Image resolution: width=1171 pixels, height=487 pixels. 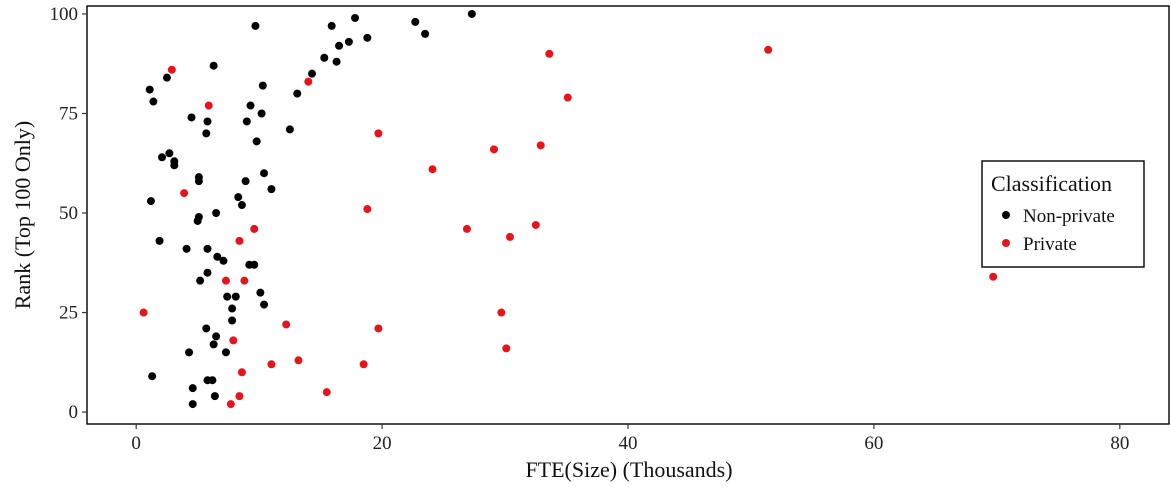 What do you see at coordinates (1119, 443) in the screenshot?
I see `x-tick-label: 80` at bounding box center [1119, 443].